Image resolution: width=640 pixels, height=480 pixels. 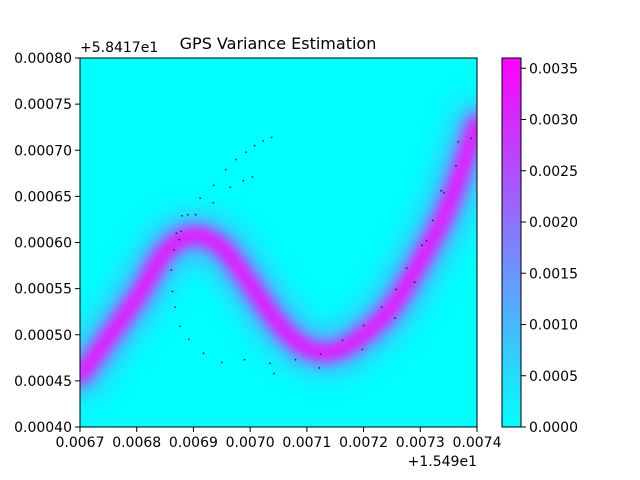 What do you see at coordinates (306, 443) in the screenshot?
I see `x-tick-label: 0.0071` at bounding box center [306, 443].